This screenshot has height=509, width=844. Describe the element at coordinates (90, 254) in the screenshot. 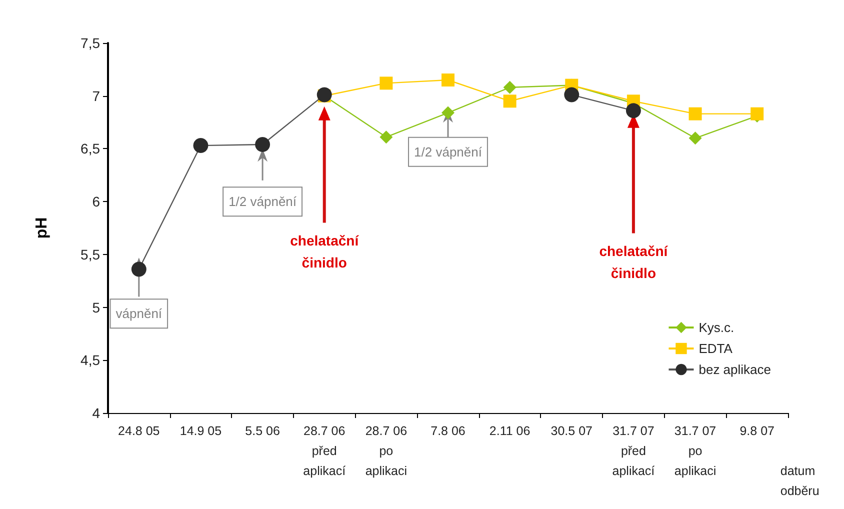

I see `y-tick-label: 5,5` at that location.